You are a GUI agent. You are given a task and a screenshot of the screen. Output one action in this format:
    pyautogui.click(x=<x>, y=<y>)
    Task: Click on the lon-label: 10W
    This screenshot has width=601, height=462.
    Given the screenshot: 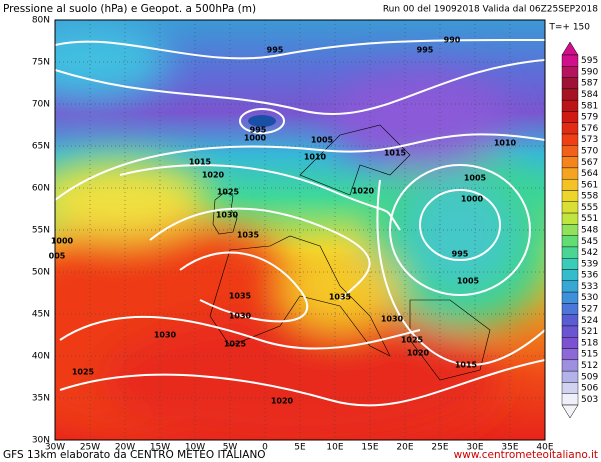 What is the action you would take?
    pyautogui.click(x=195, y=448)
    